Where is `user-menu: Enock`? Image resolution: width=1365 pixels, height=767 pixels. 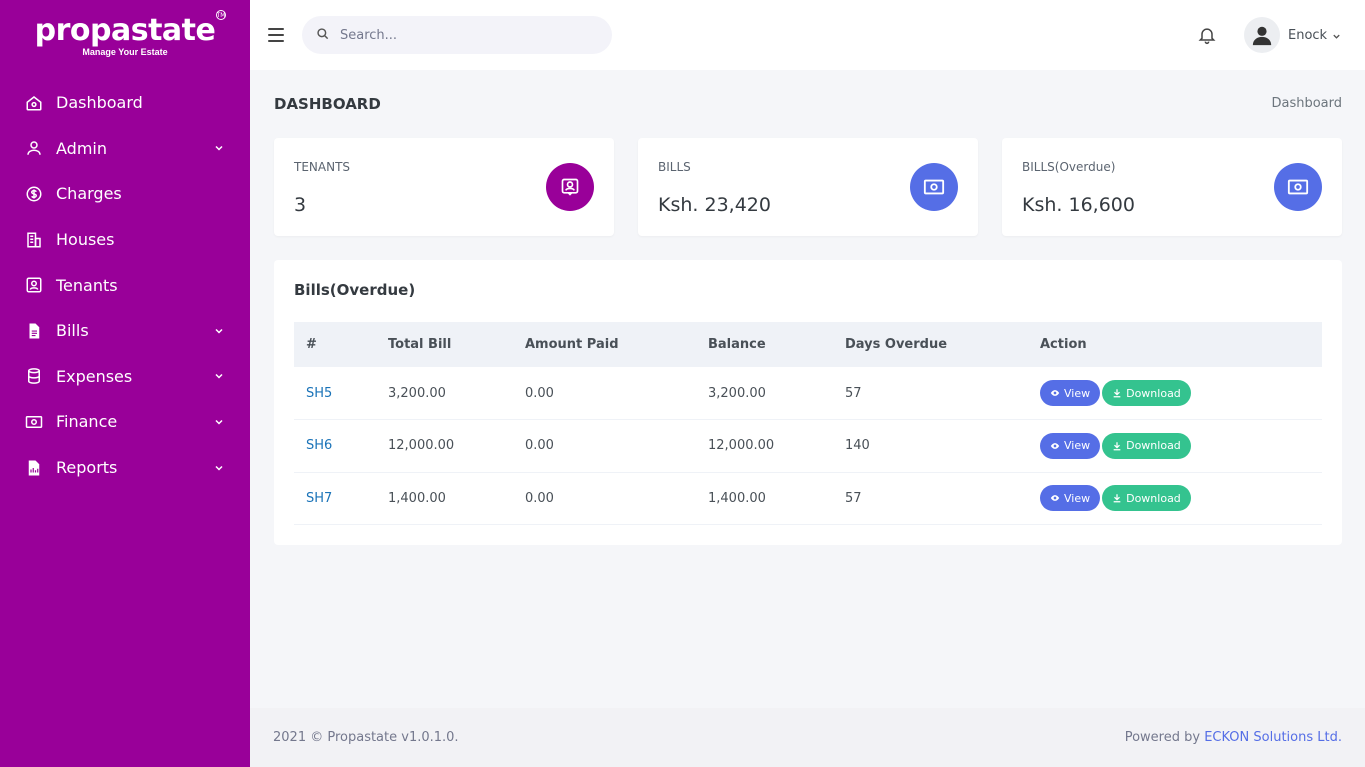 user-menu: Enock is located at coordinates (1292, 35).